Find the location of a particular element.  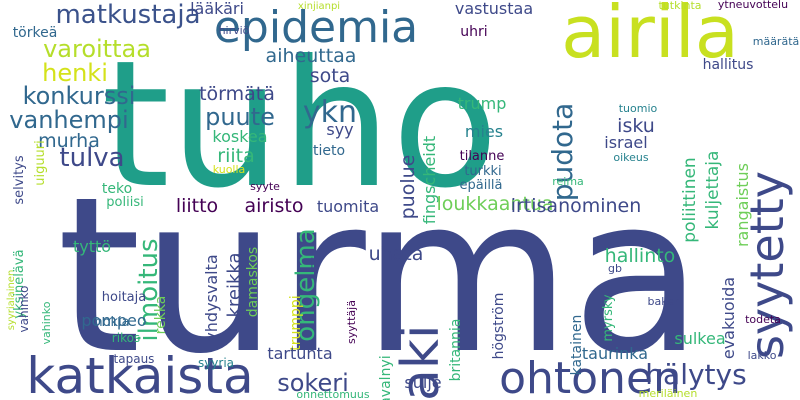

word-katainen: katainen is located at coordinates (577, 345).